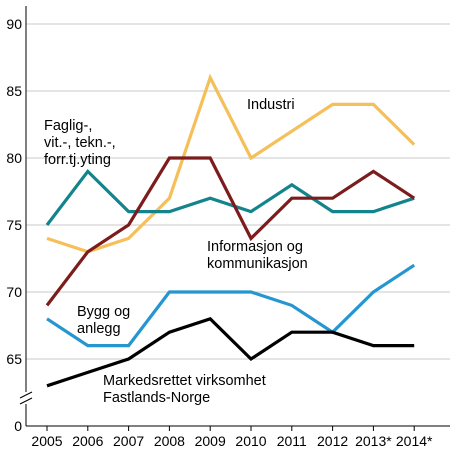  I want to click on y-tick-label: 80, so click(14, 158).